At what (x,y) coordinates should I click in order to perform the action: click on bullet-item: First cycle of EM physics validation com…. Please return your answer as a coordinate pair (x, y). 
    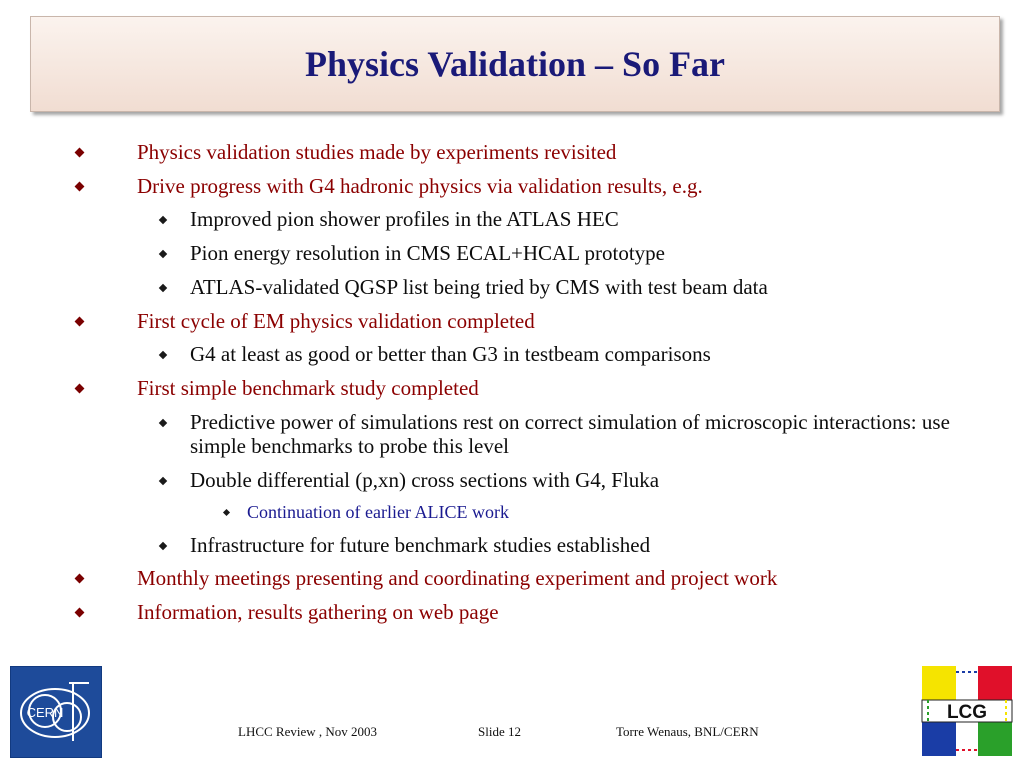
    Looking at the image, I should click on (304, 321).